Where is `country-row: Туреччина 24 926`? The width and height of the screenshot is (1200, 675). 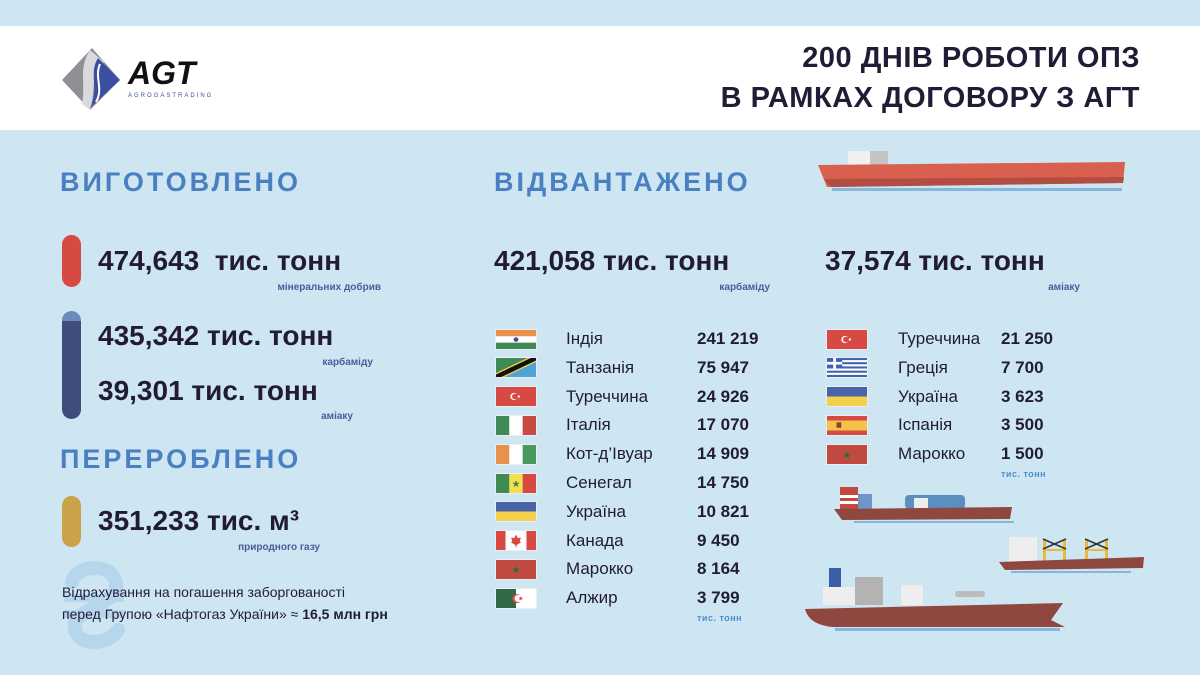
country-row: Туреччина 24 926 is located at coordinates (622, 397).